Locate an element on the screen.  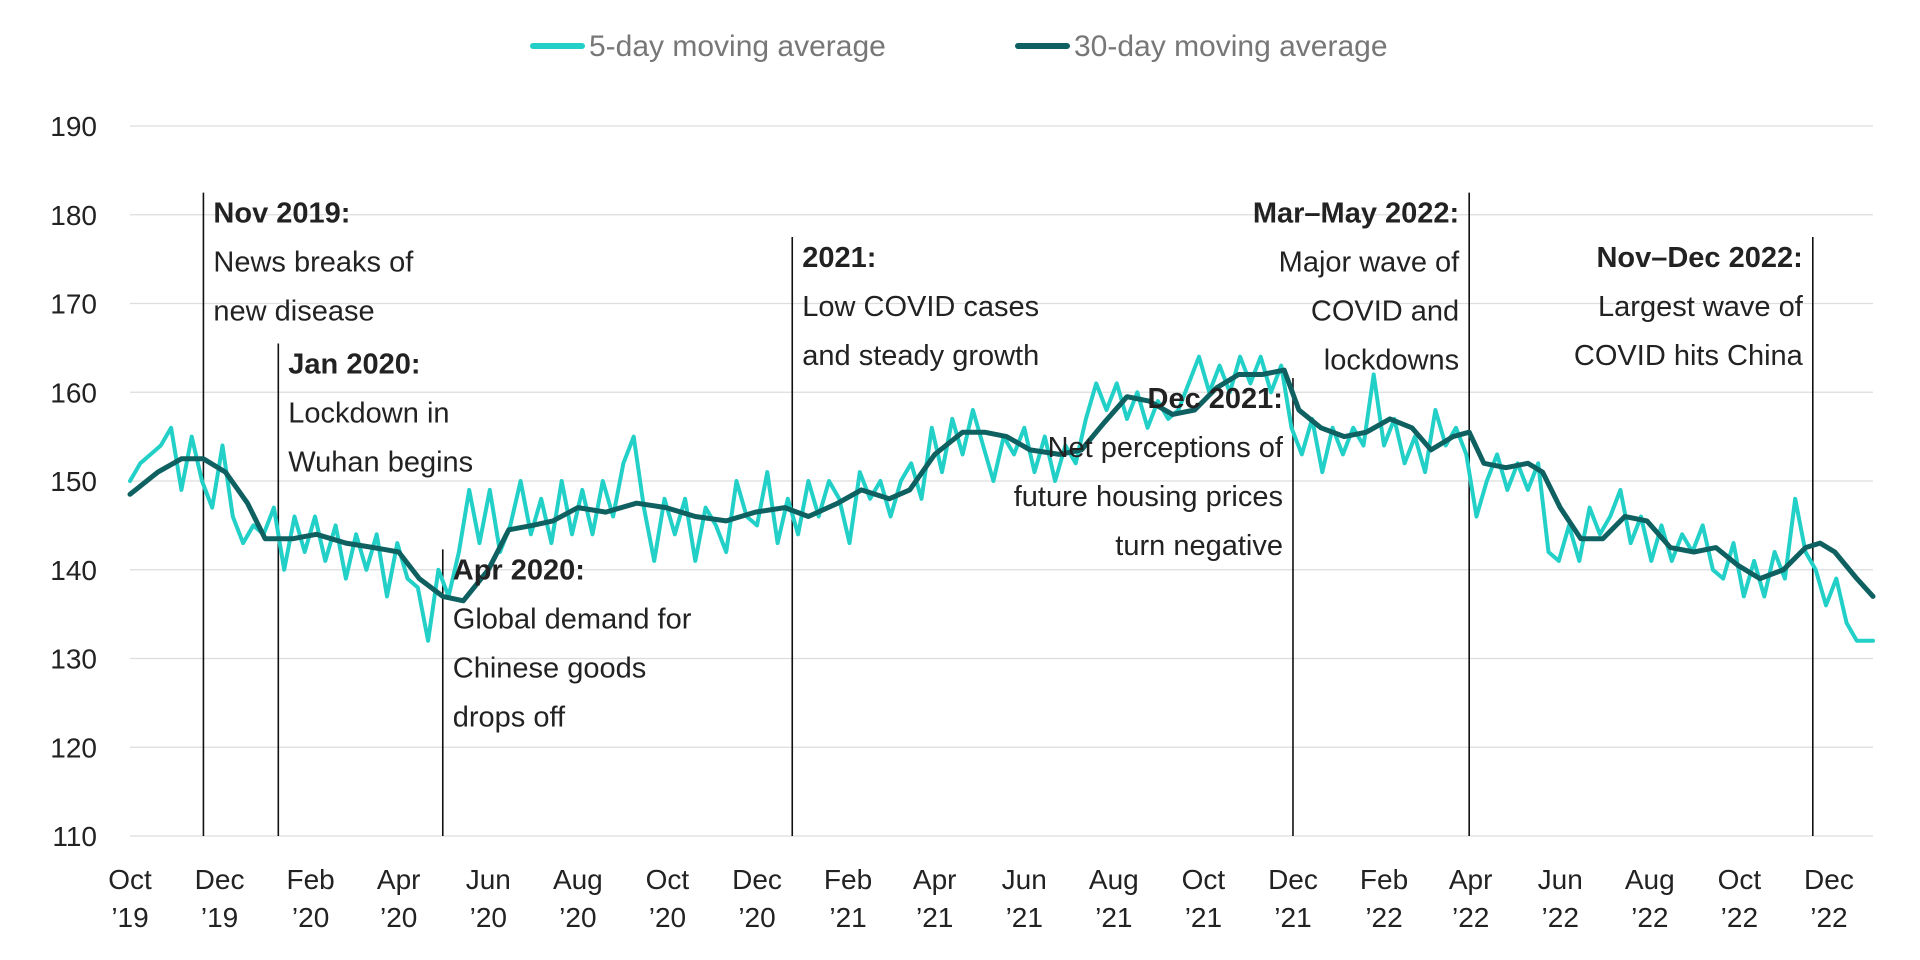
y-tick-label: 130 is located at coordinates (73, 659).